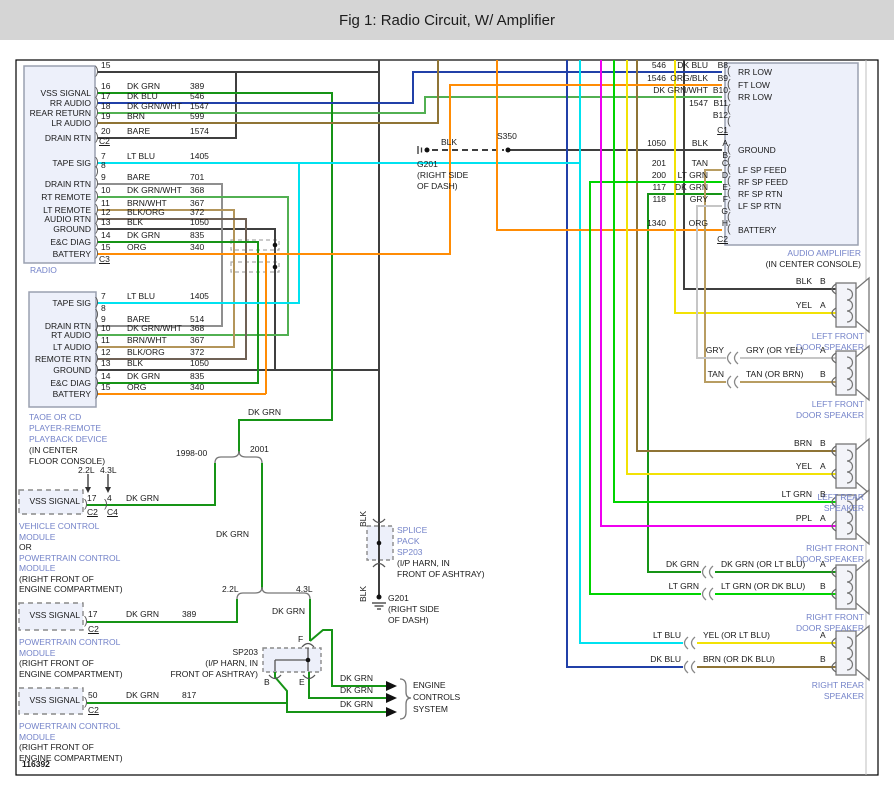  Describe the element at coordinates (245, 652) in the screenshot. I see `splice-name: SP203` at that location.